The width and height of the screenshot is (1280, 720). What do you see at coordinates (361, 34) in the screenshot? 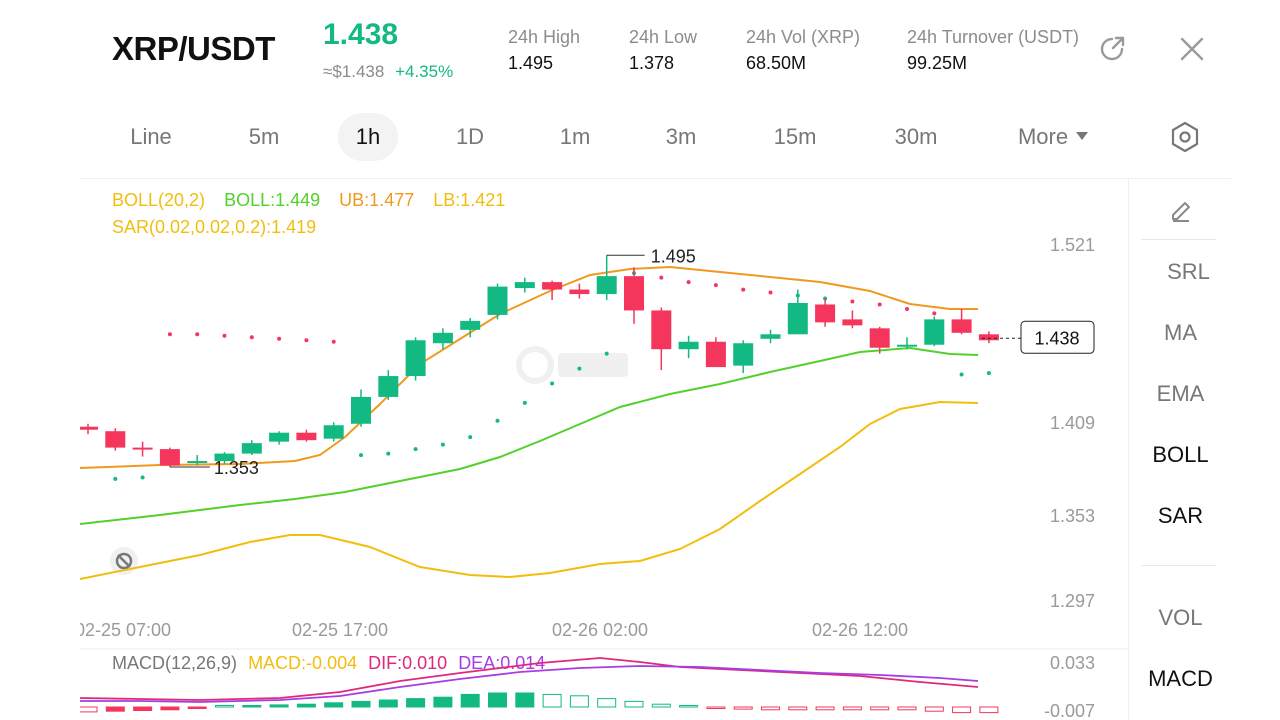
I see `last-price: 1.438` at bounding box center [361, 34].